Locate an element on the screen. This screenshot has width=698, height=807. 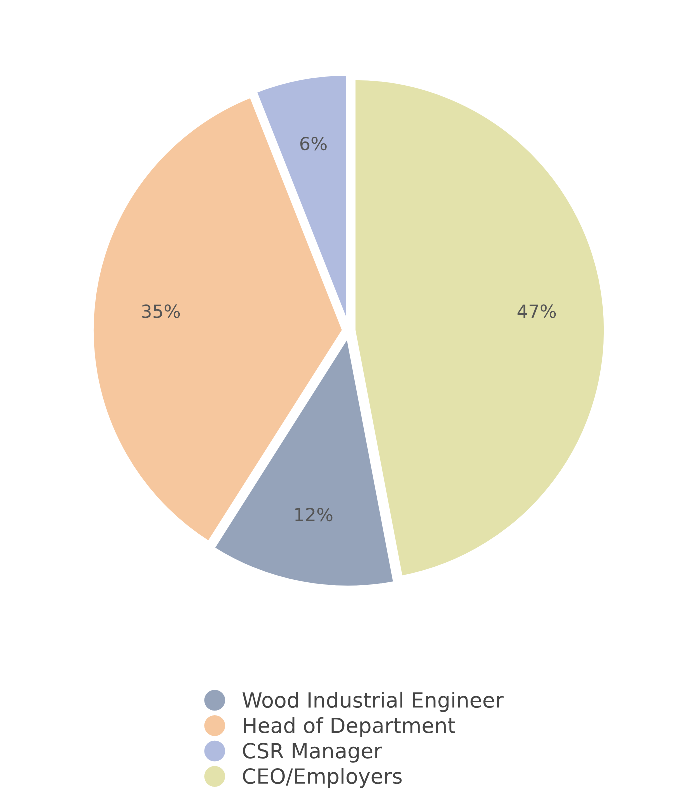
legend-label: CEO/Employers is located at coordinates (322, 778).